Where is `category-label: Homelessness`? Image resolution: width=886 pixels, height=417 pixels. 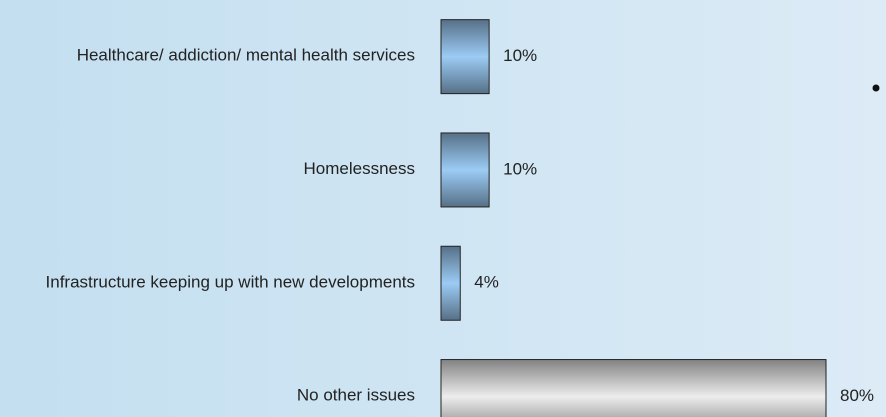
category-label: Homelessness is located at coordinates (360, 168).